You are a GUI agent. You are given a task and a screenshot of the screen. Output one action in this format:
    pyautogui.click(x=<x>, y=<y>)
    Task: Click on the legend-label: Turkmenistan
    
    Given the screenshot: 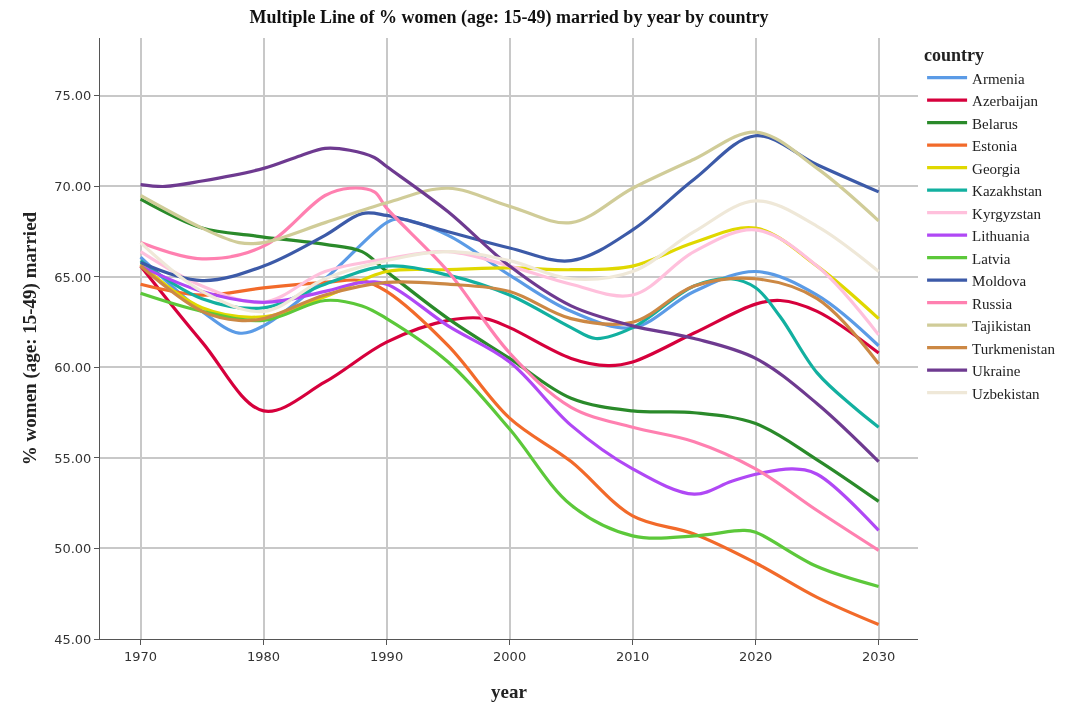 What is the action you would take?
    pyautogui.click(x=1014, y=348)
    